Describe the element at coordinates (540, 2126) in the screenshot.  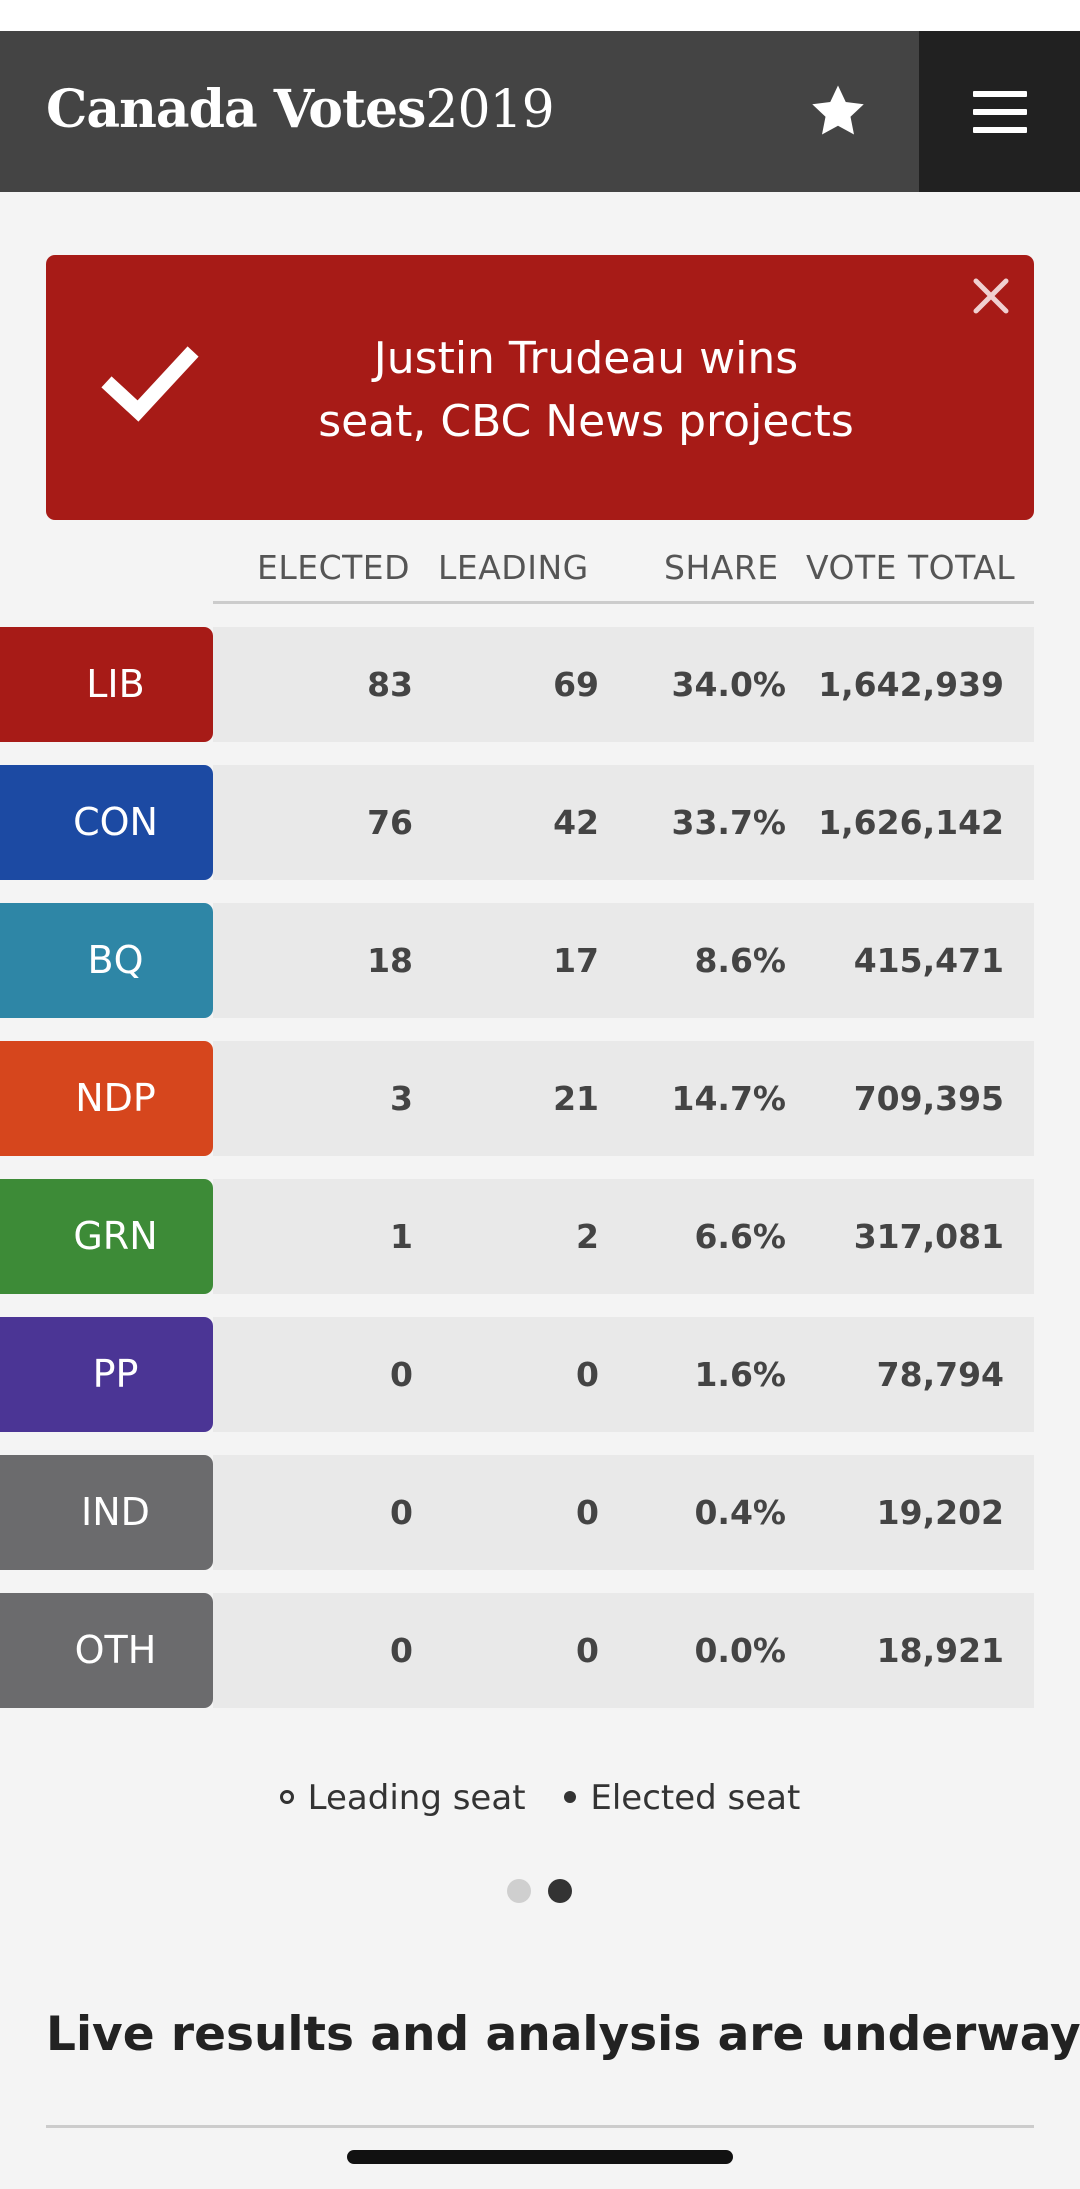
I see `section-divider` at that location.